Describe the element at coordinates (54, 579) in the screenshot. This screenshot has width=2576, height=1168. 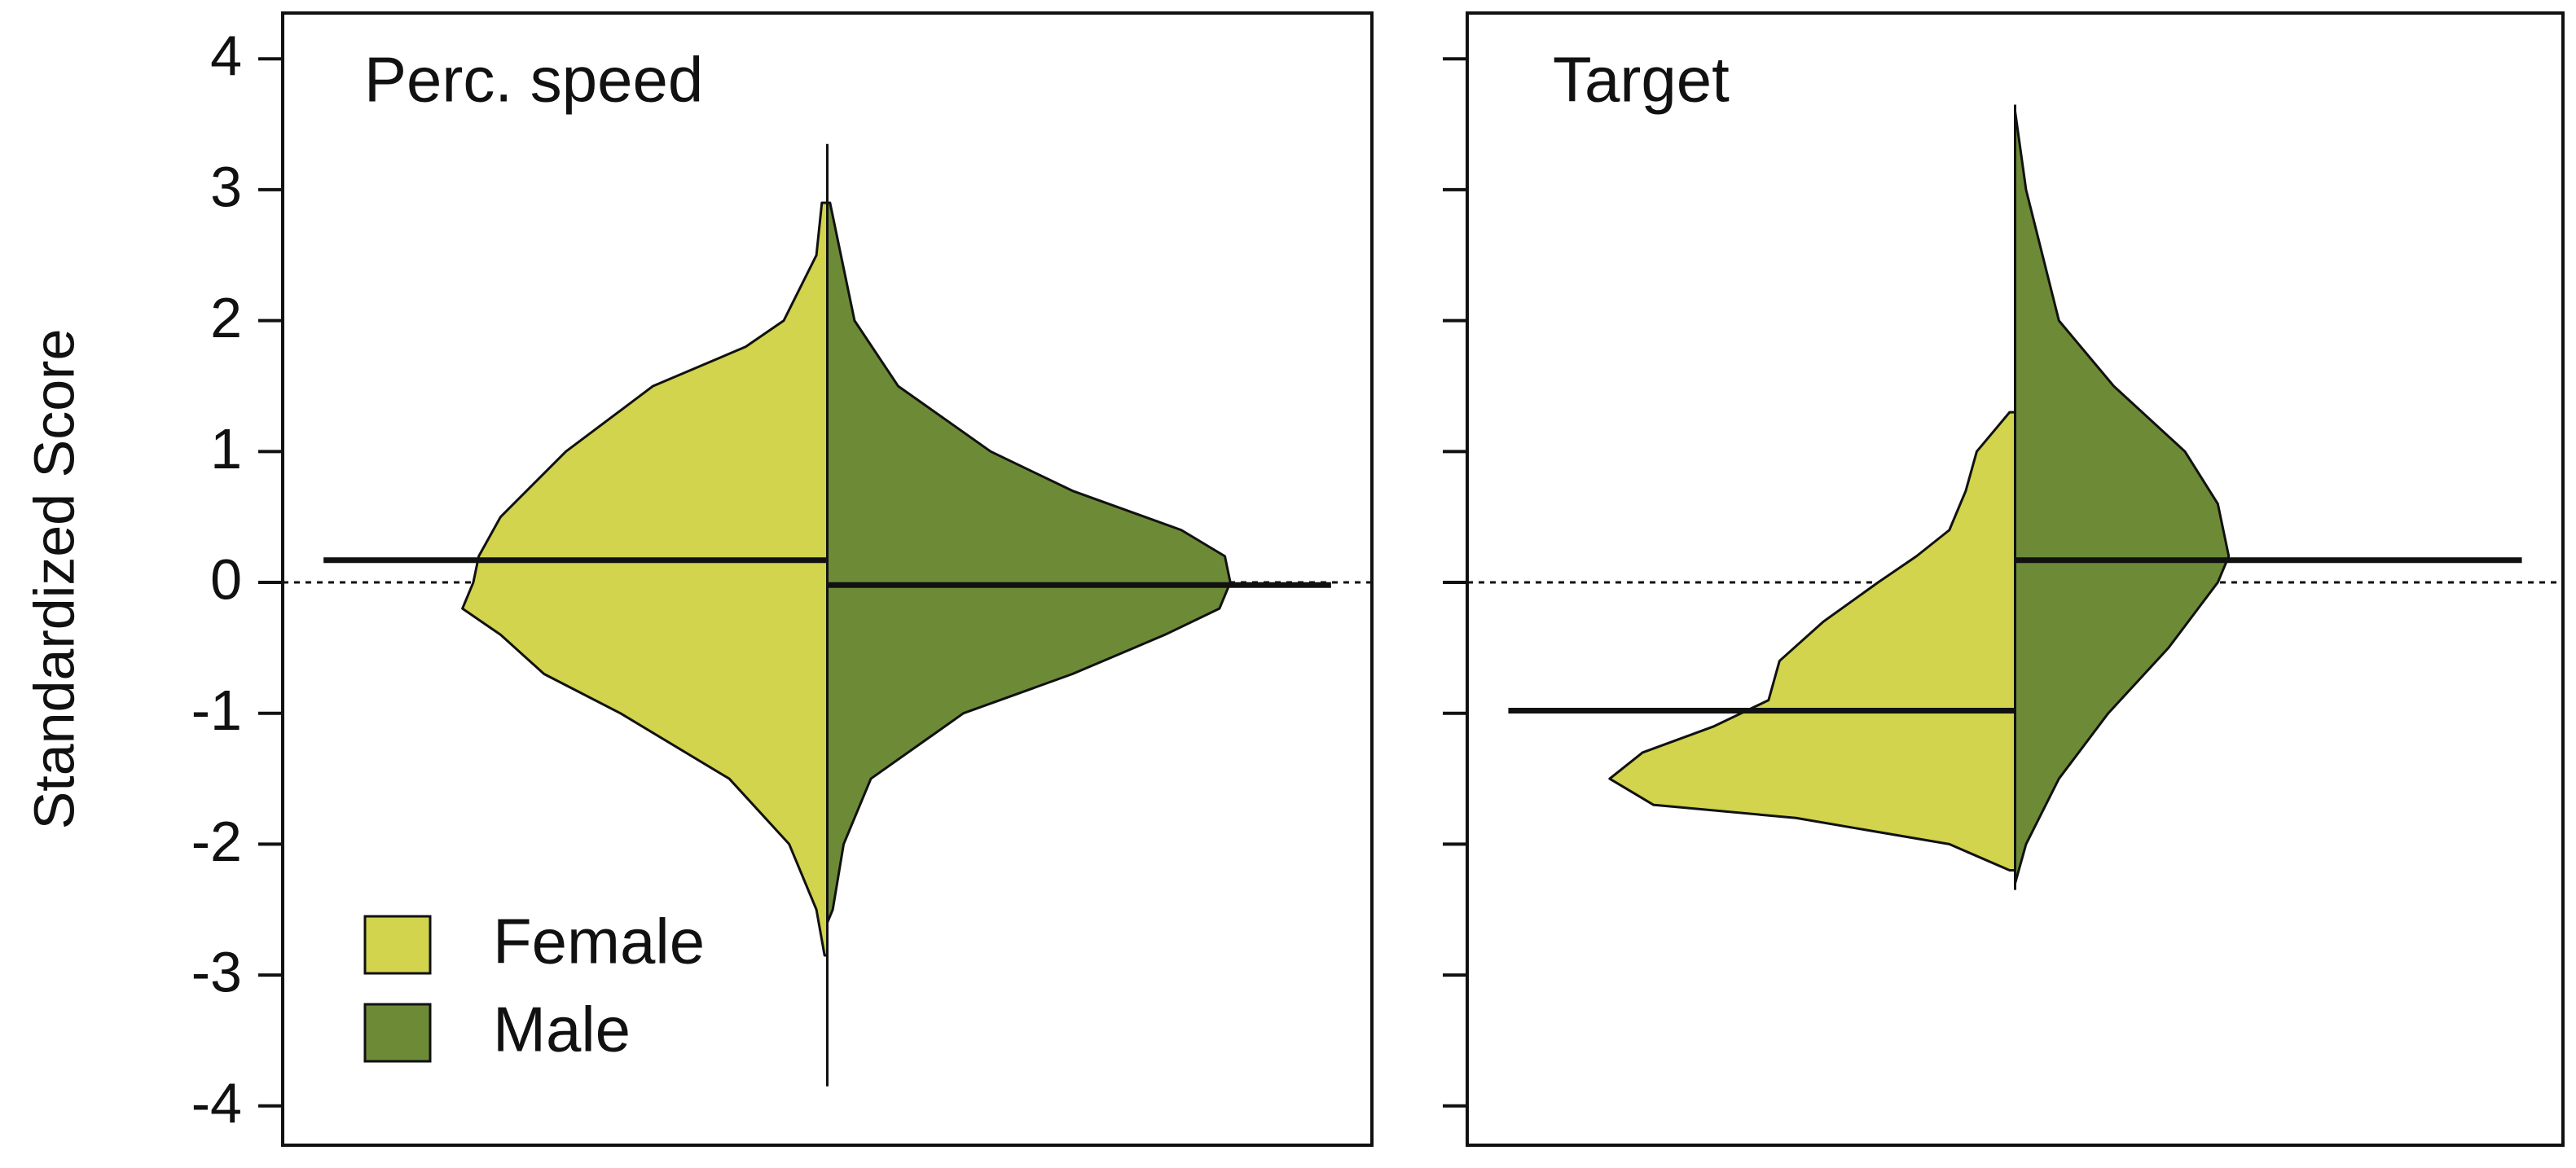
I see `y-axis-label: Standardized Score` at that location.